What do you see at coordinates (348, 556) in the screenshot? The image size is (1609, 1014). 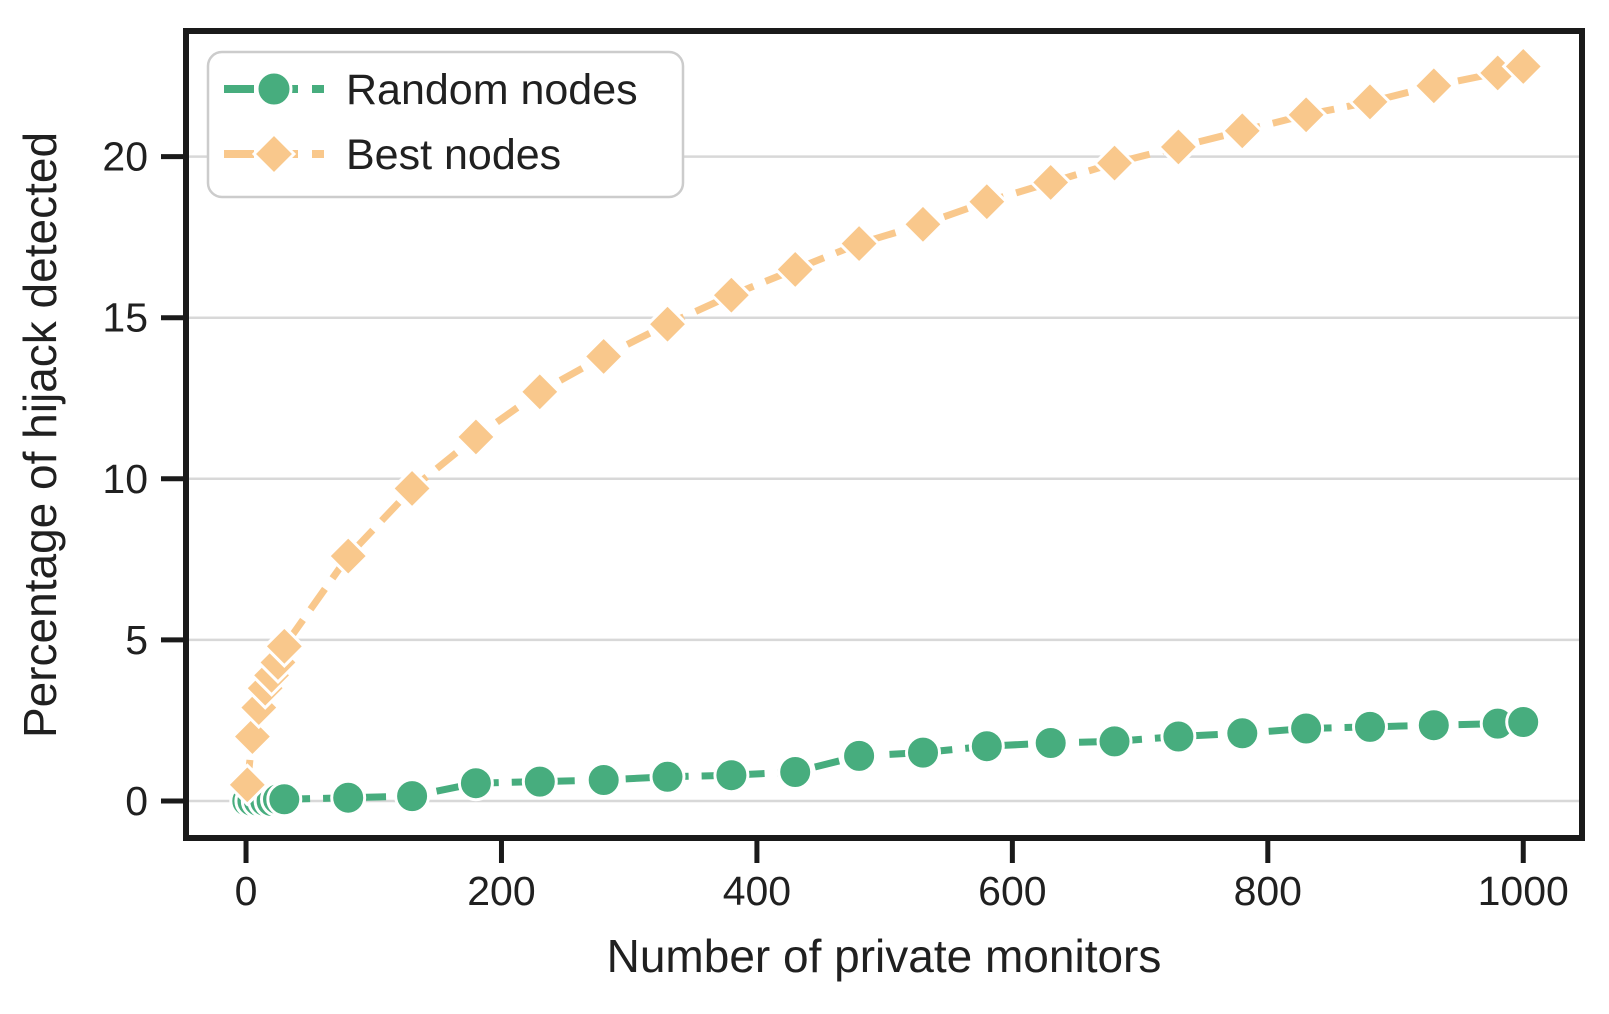 I see `marker-diamond-x80` at bounding box center [348, 556].